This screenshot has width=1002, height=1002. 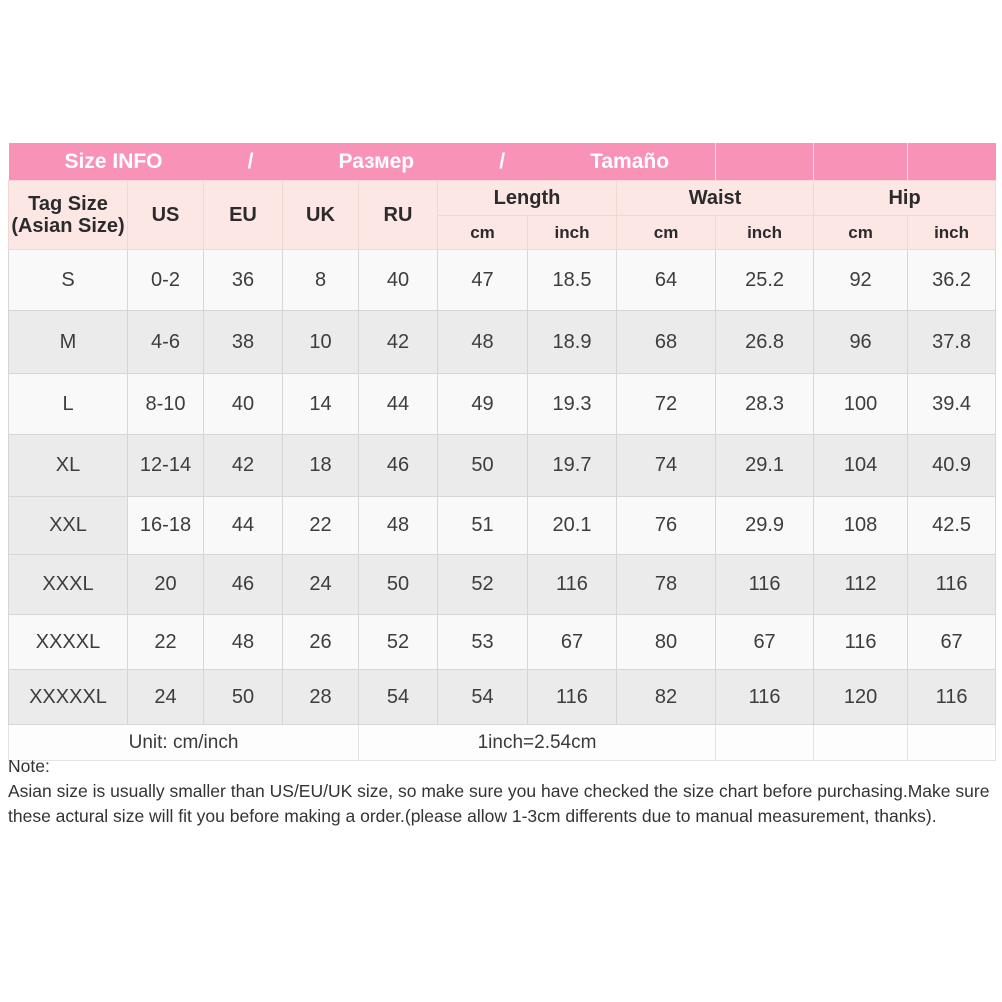 What do you see at coordinates (952, 525) in the screenshot?
I see `table-cell: 42.5` at bounding box center [952, 525].